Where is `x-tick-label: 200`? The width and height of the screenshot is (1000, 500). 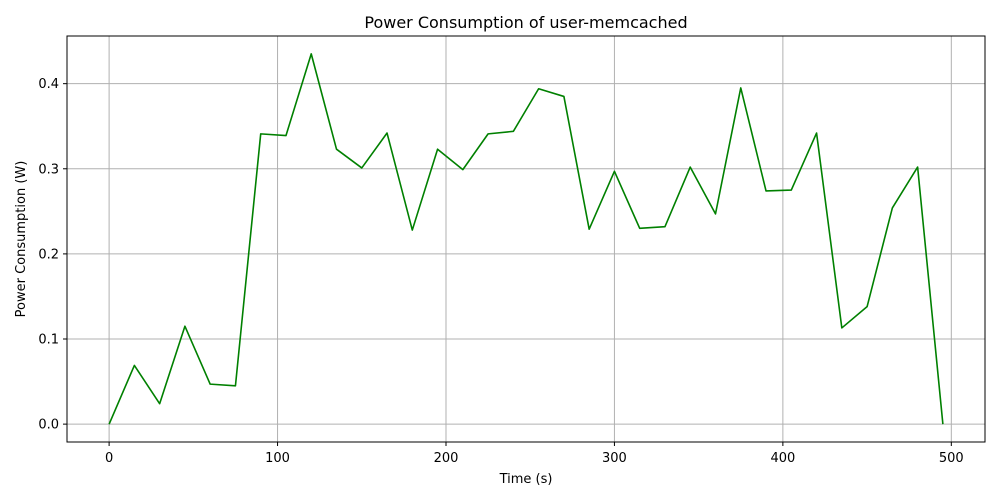 x-tick-label: 200 is located at coordinates (446, 458).